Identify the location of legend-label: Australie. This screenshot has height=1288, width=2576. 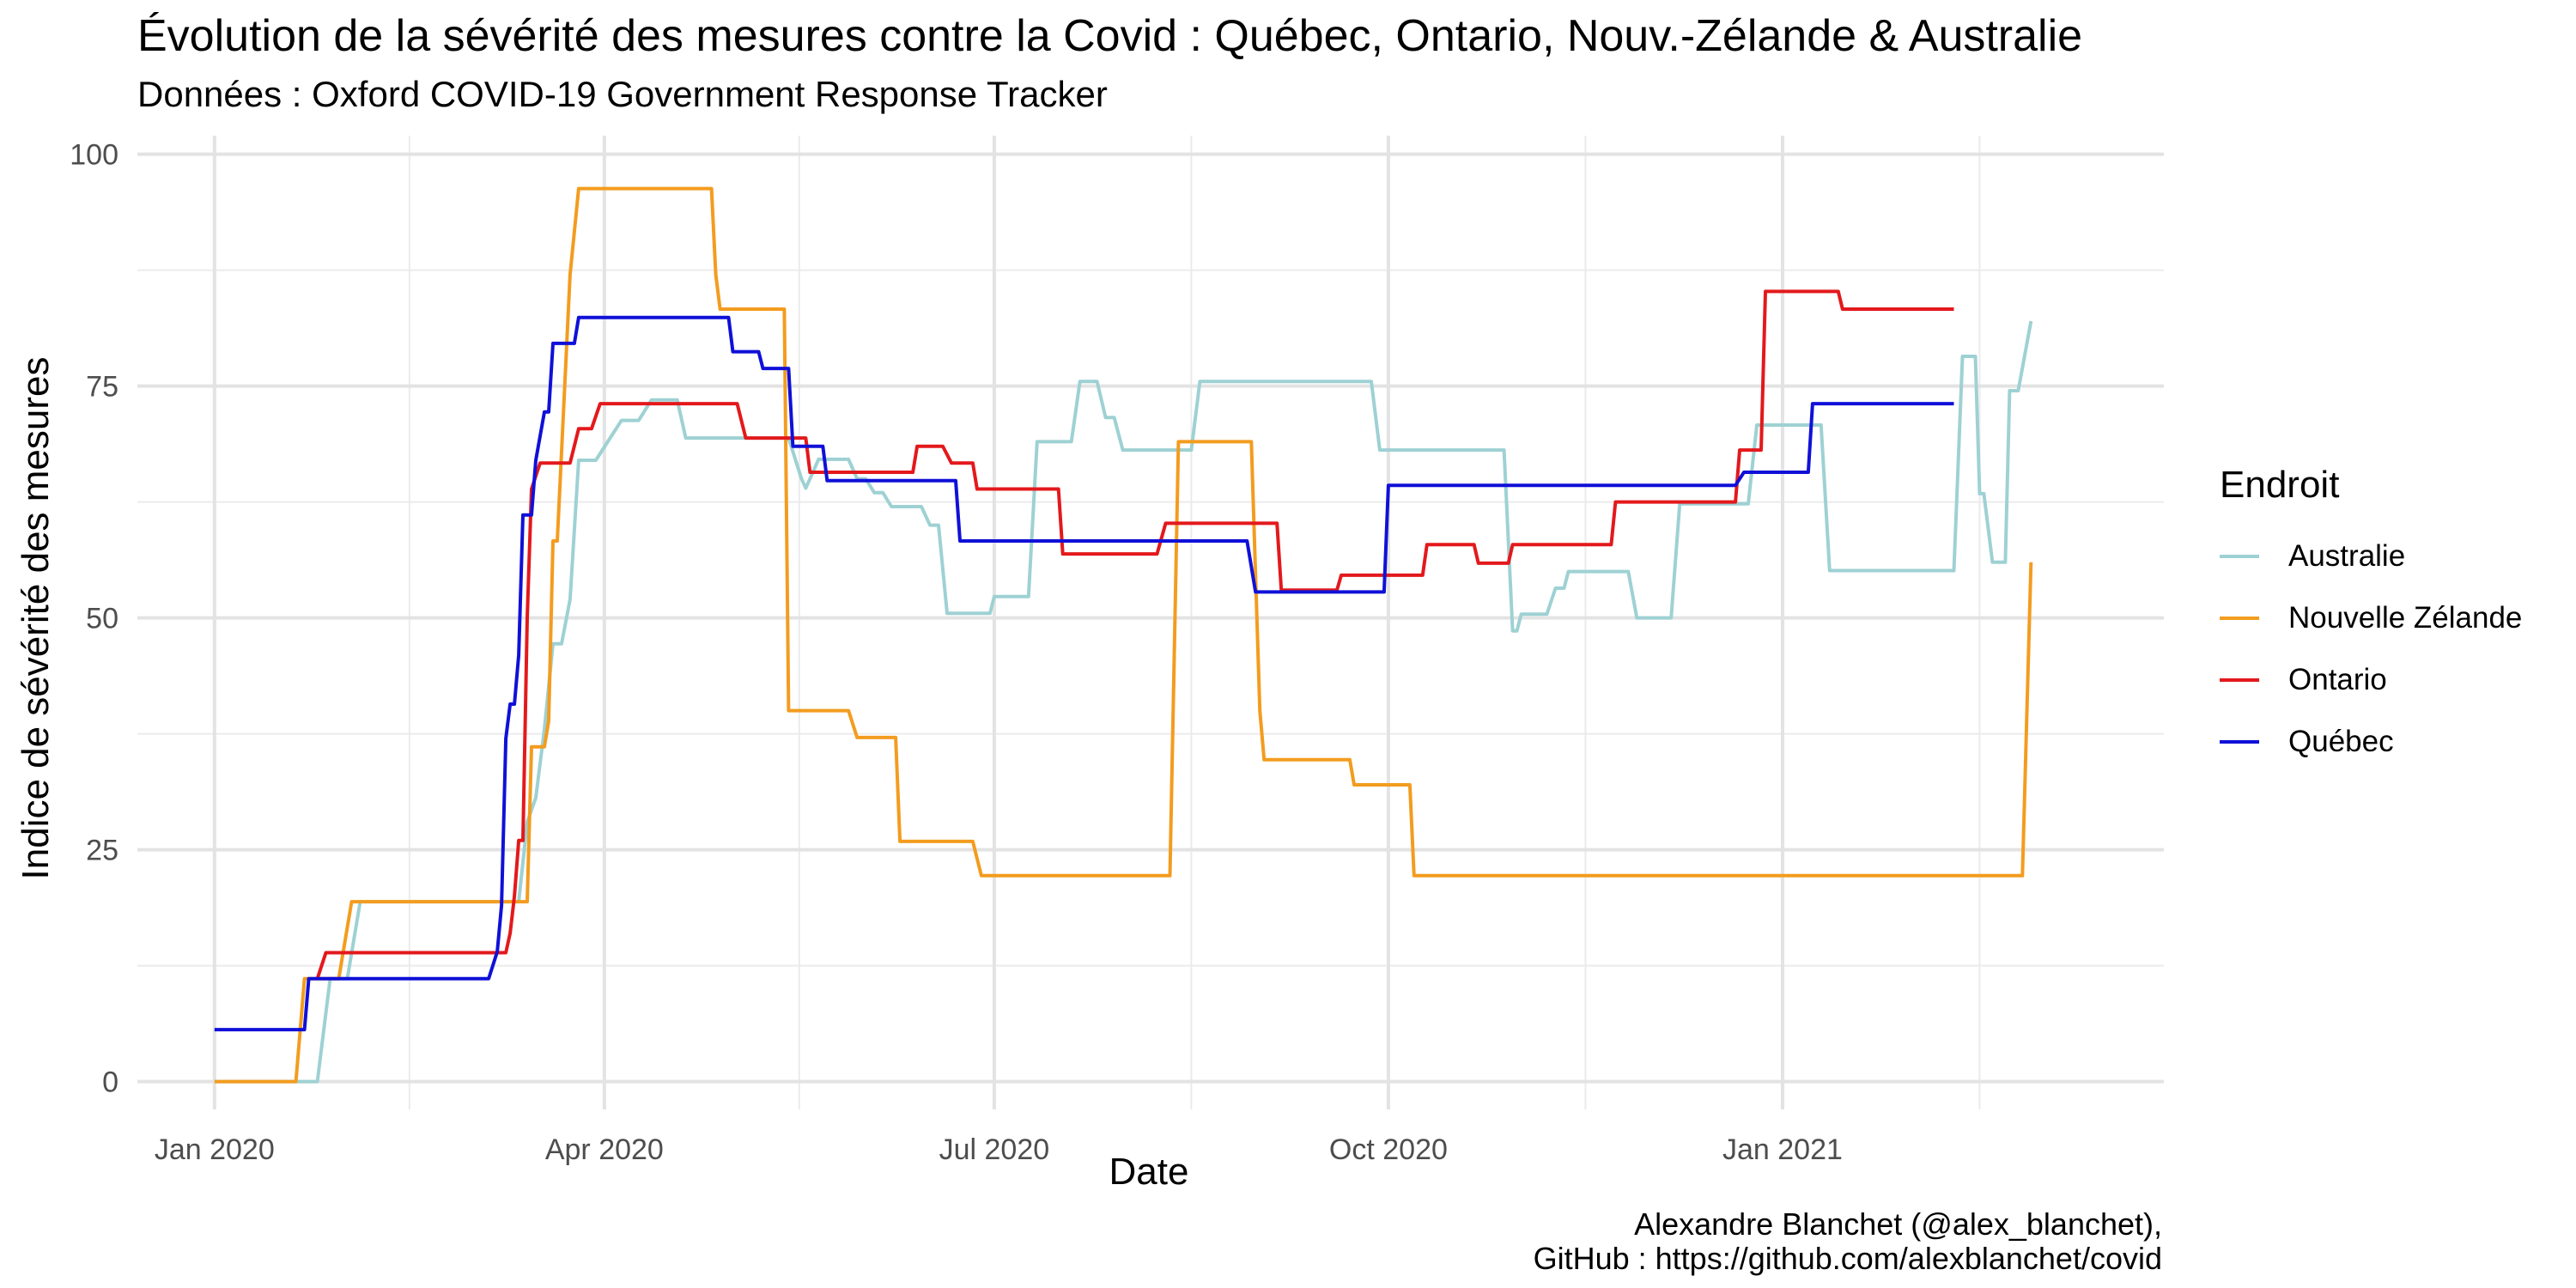
(2347, 556).